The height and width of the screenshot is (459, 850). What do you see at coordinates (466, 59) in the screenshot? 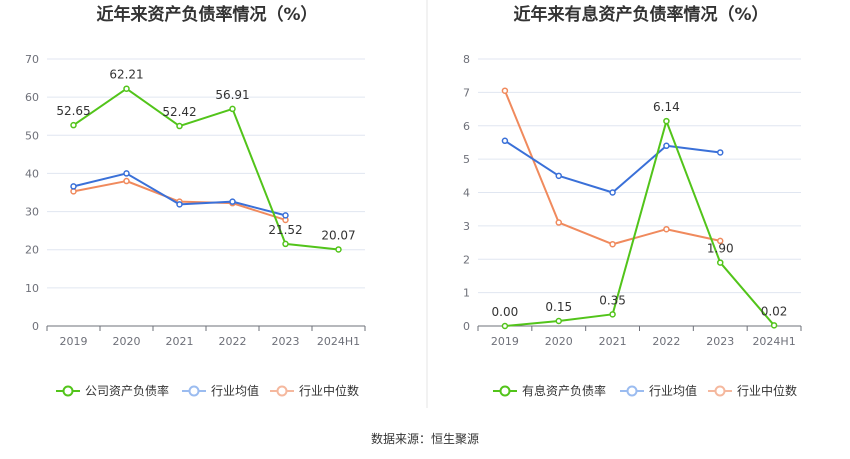
I see `y-tick-label: 8` at bounding box center [466, 59].